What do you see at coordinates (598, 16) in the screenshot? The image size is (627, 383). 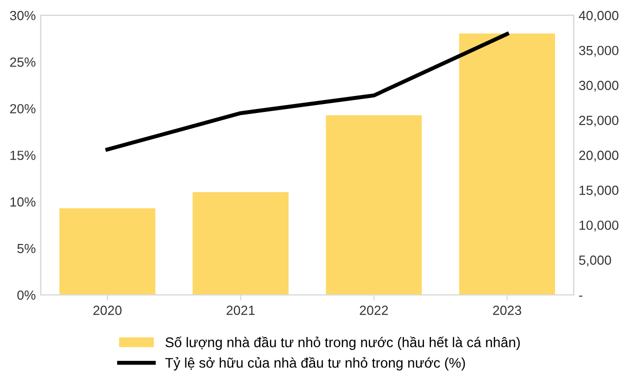 I see `y2-tick-label: 40,000` at bounding box center [598, 16].